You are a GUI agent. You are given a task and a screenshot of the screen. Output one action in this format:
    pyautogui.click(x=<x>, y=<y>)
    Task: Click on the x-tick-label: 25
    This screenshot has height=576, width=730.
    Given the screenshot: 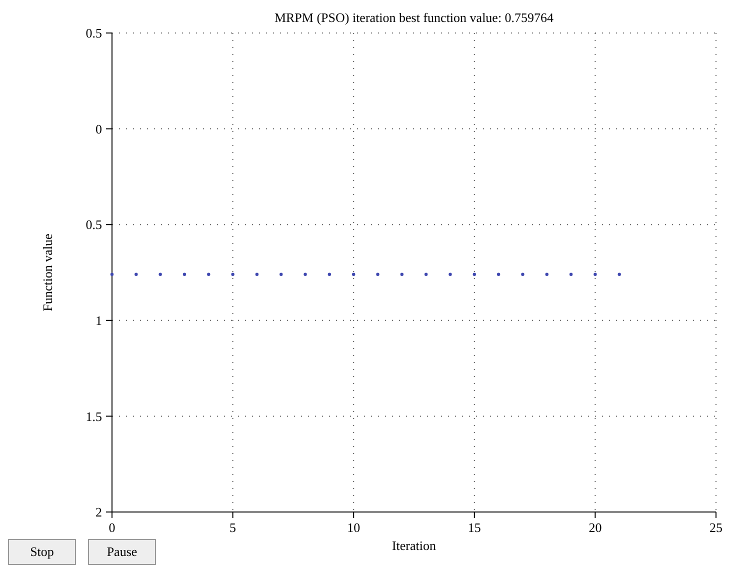 What is the action you would take?
    pyautogui.click(x=716, y=527)
    